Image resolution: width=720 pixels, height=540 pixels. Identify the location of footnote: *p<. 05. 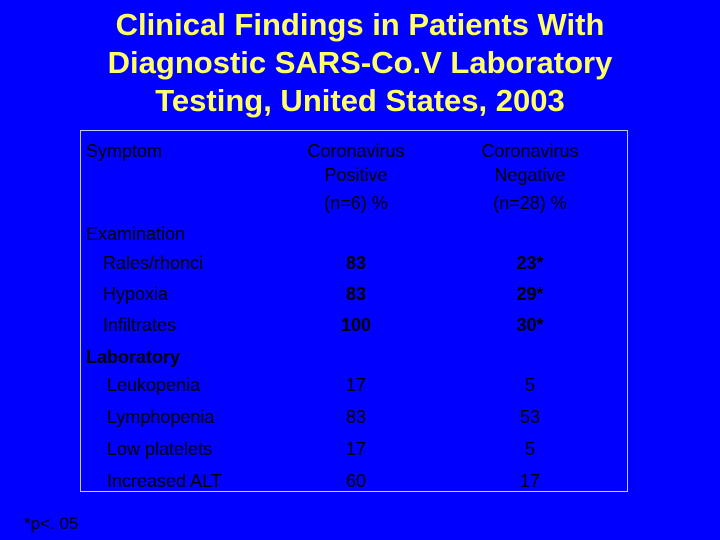
(51, 523).